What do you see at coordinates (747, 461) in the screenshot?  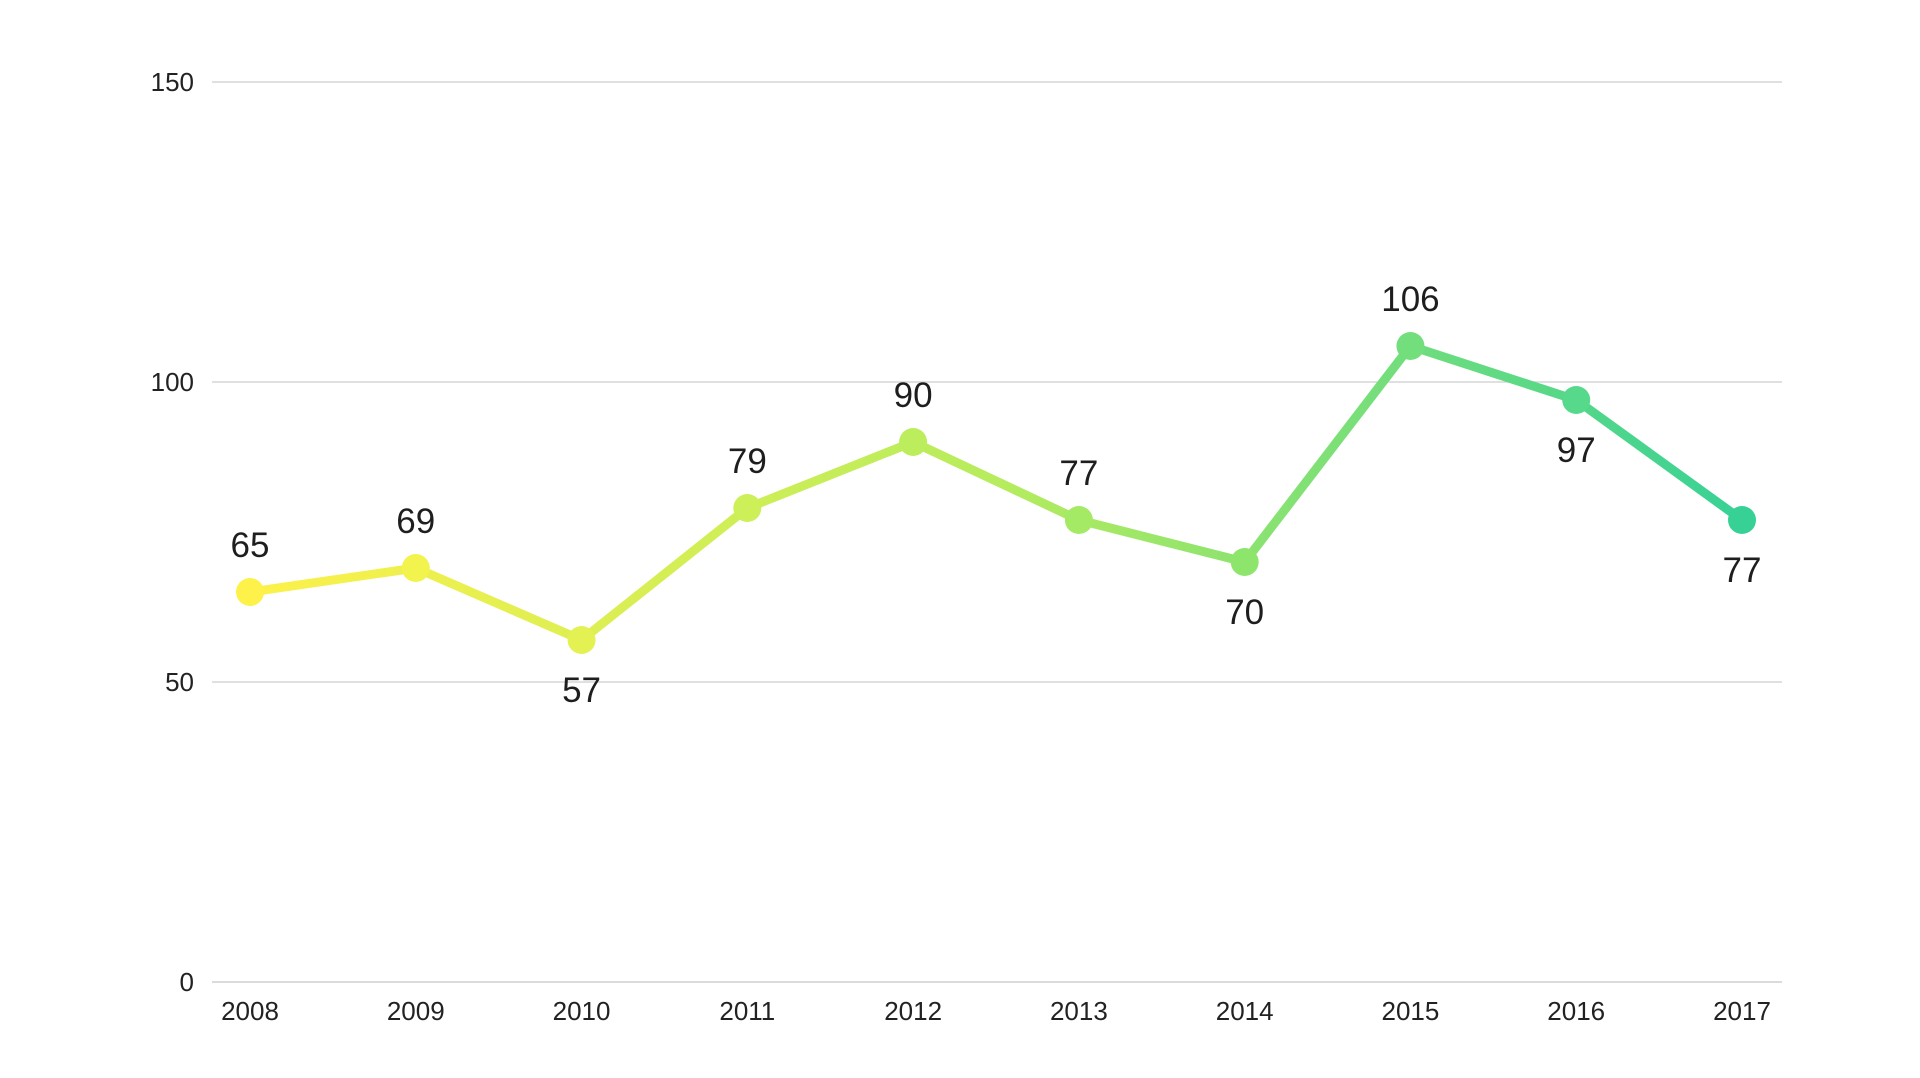 I see `data-label: 79` at bounding box center [747, 461].